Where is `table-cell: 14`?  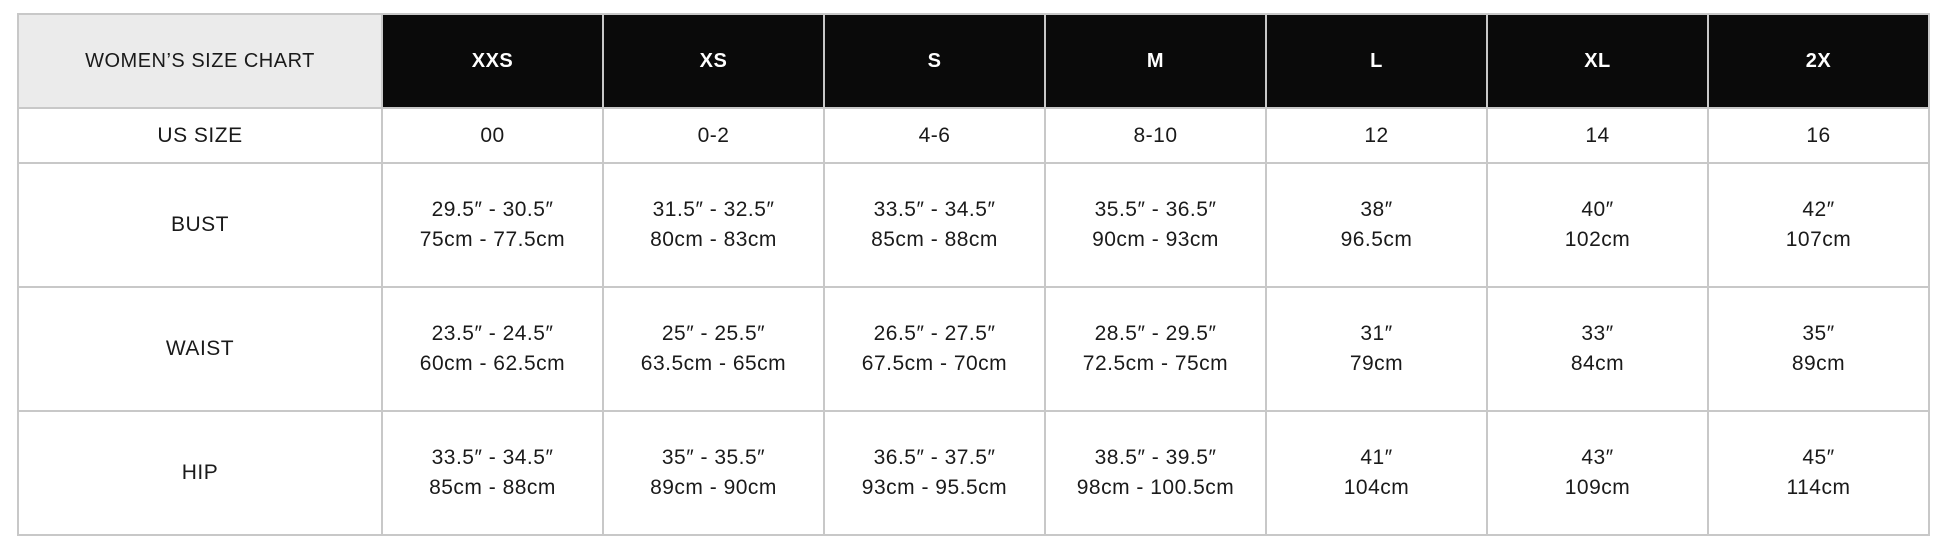 table-cell: 14 is located at coordinates (1597, 135).